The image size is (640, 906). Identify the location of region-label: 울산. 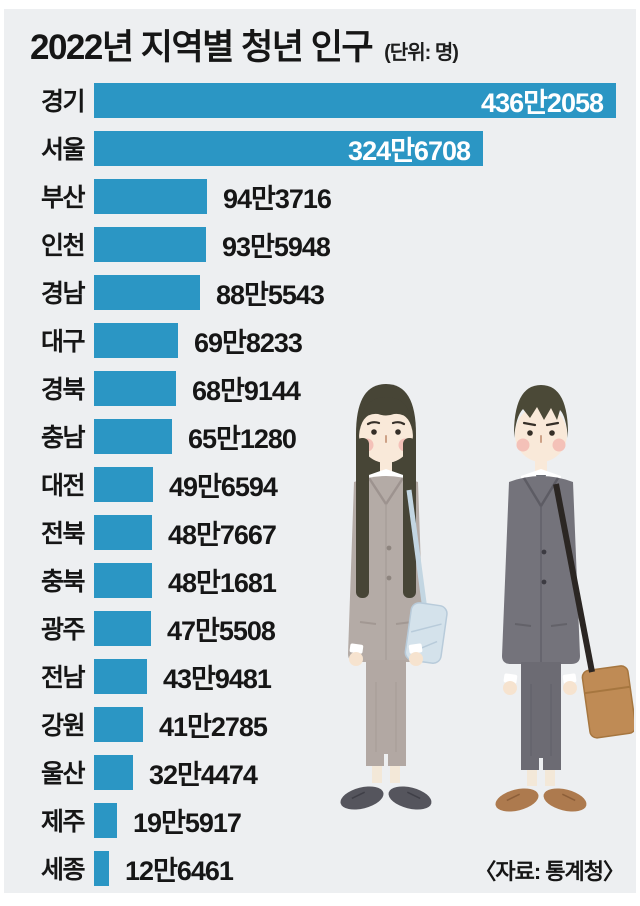
(63, 774).